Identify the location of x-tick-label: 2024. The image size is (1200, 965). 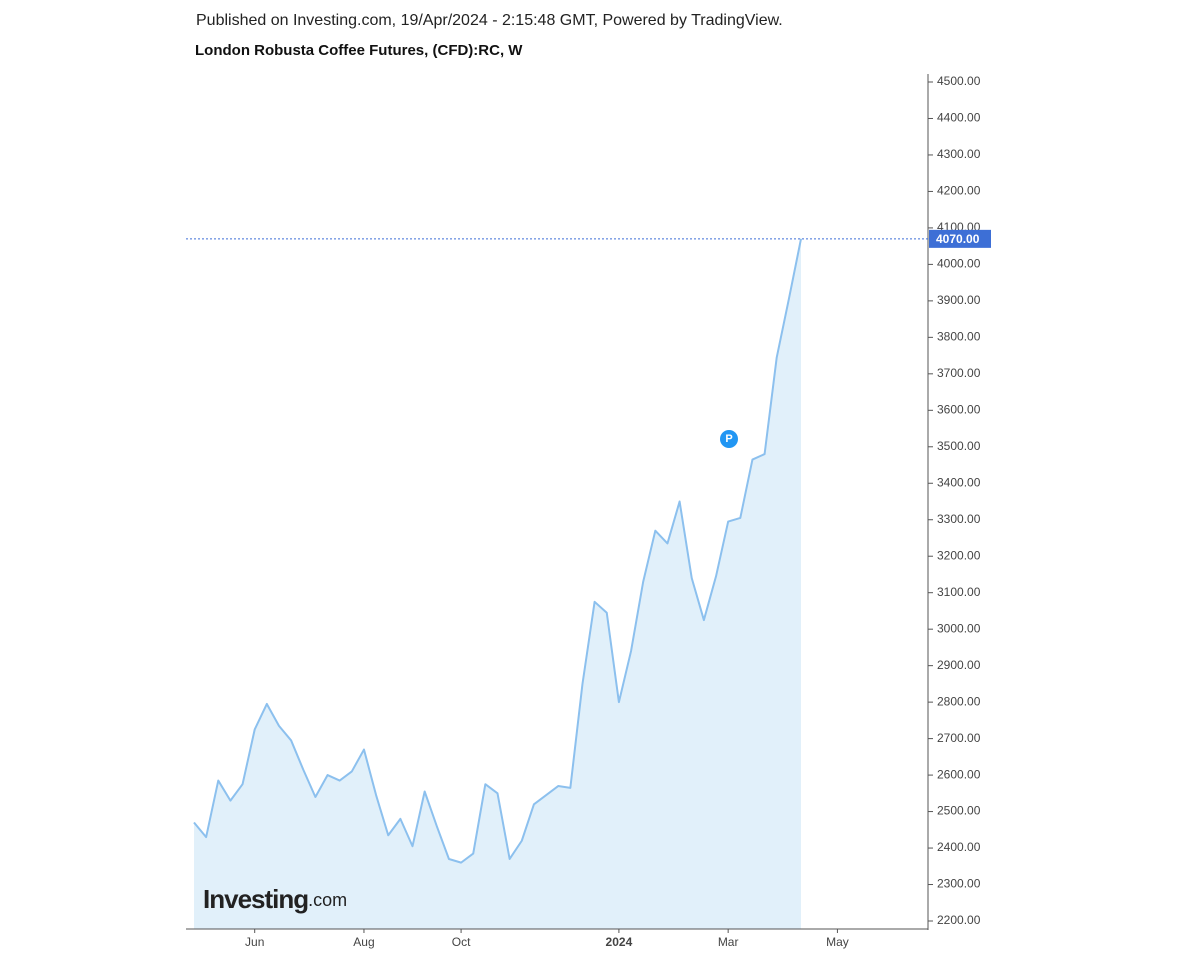
(619, 942).